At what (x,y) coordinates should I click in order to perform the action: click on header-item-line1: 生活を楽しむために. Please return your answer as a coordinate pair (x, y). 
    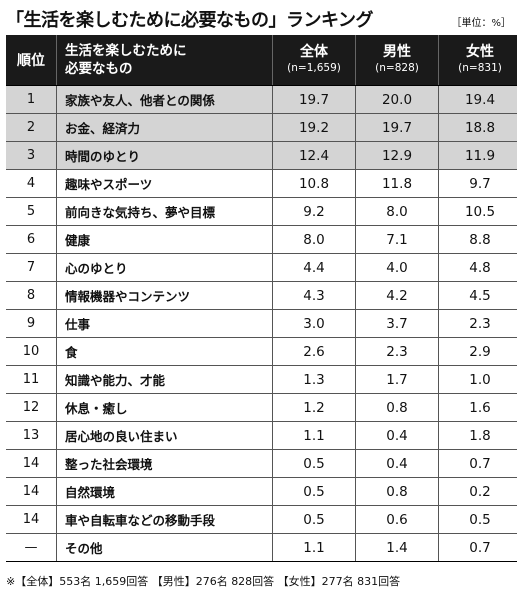
    Looking at the image, I should click on (126, 51).